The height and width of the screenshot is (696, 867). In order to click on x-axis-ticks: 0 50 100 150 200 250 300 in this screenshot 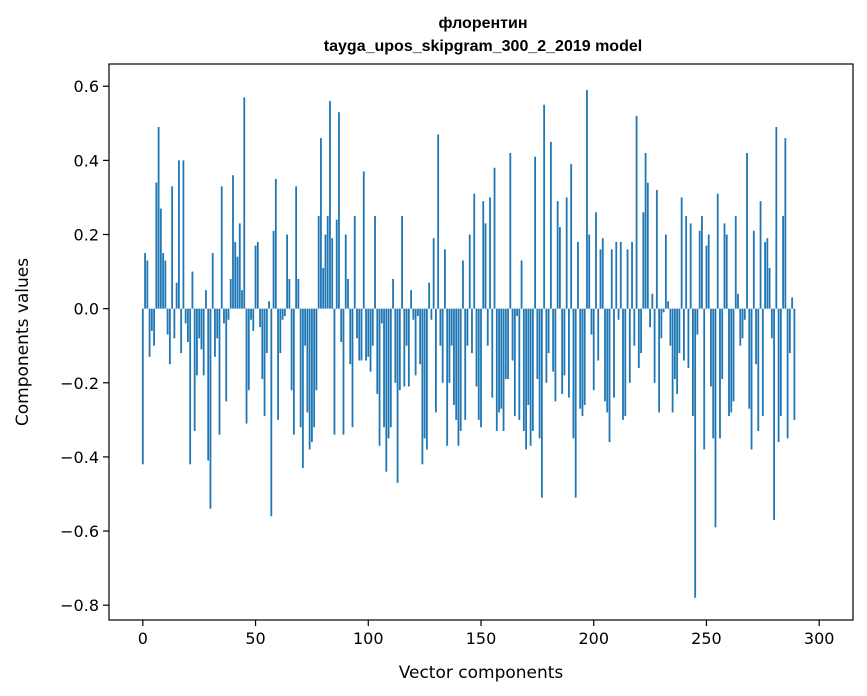, I will do `click(486, 634)`.